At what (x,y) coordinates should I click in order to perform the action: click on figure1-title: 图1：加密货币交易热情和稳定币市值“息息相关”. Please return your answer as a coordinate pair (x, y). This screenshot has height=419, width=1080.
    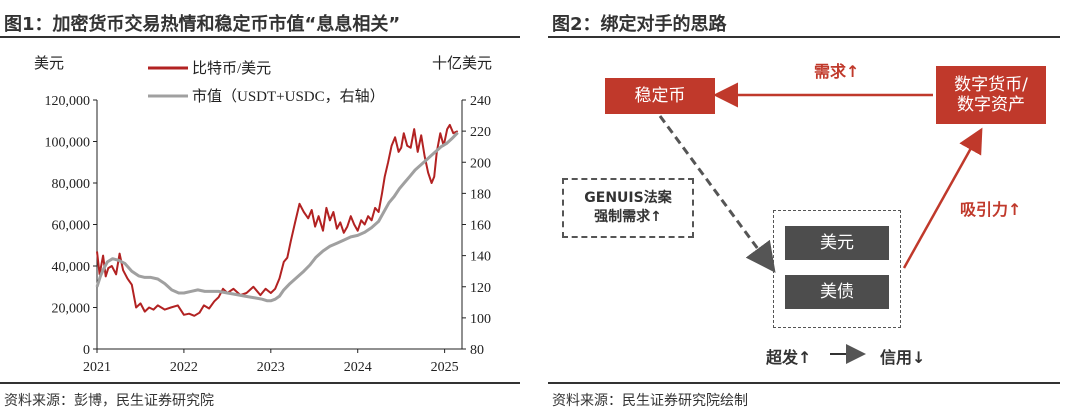
    Looking at the image, I should click on (202, 24).